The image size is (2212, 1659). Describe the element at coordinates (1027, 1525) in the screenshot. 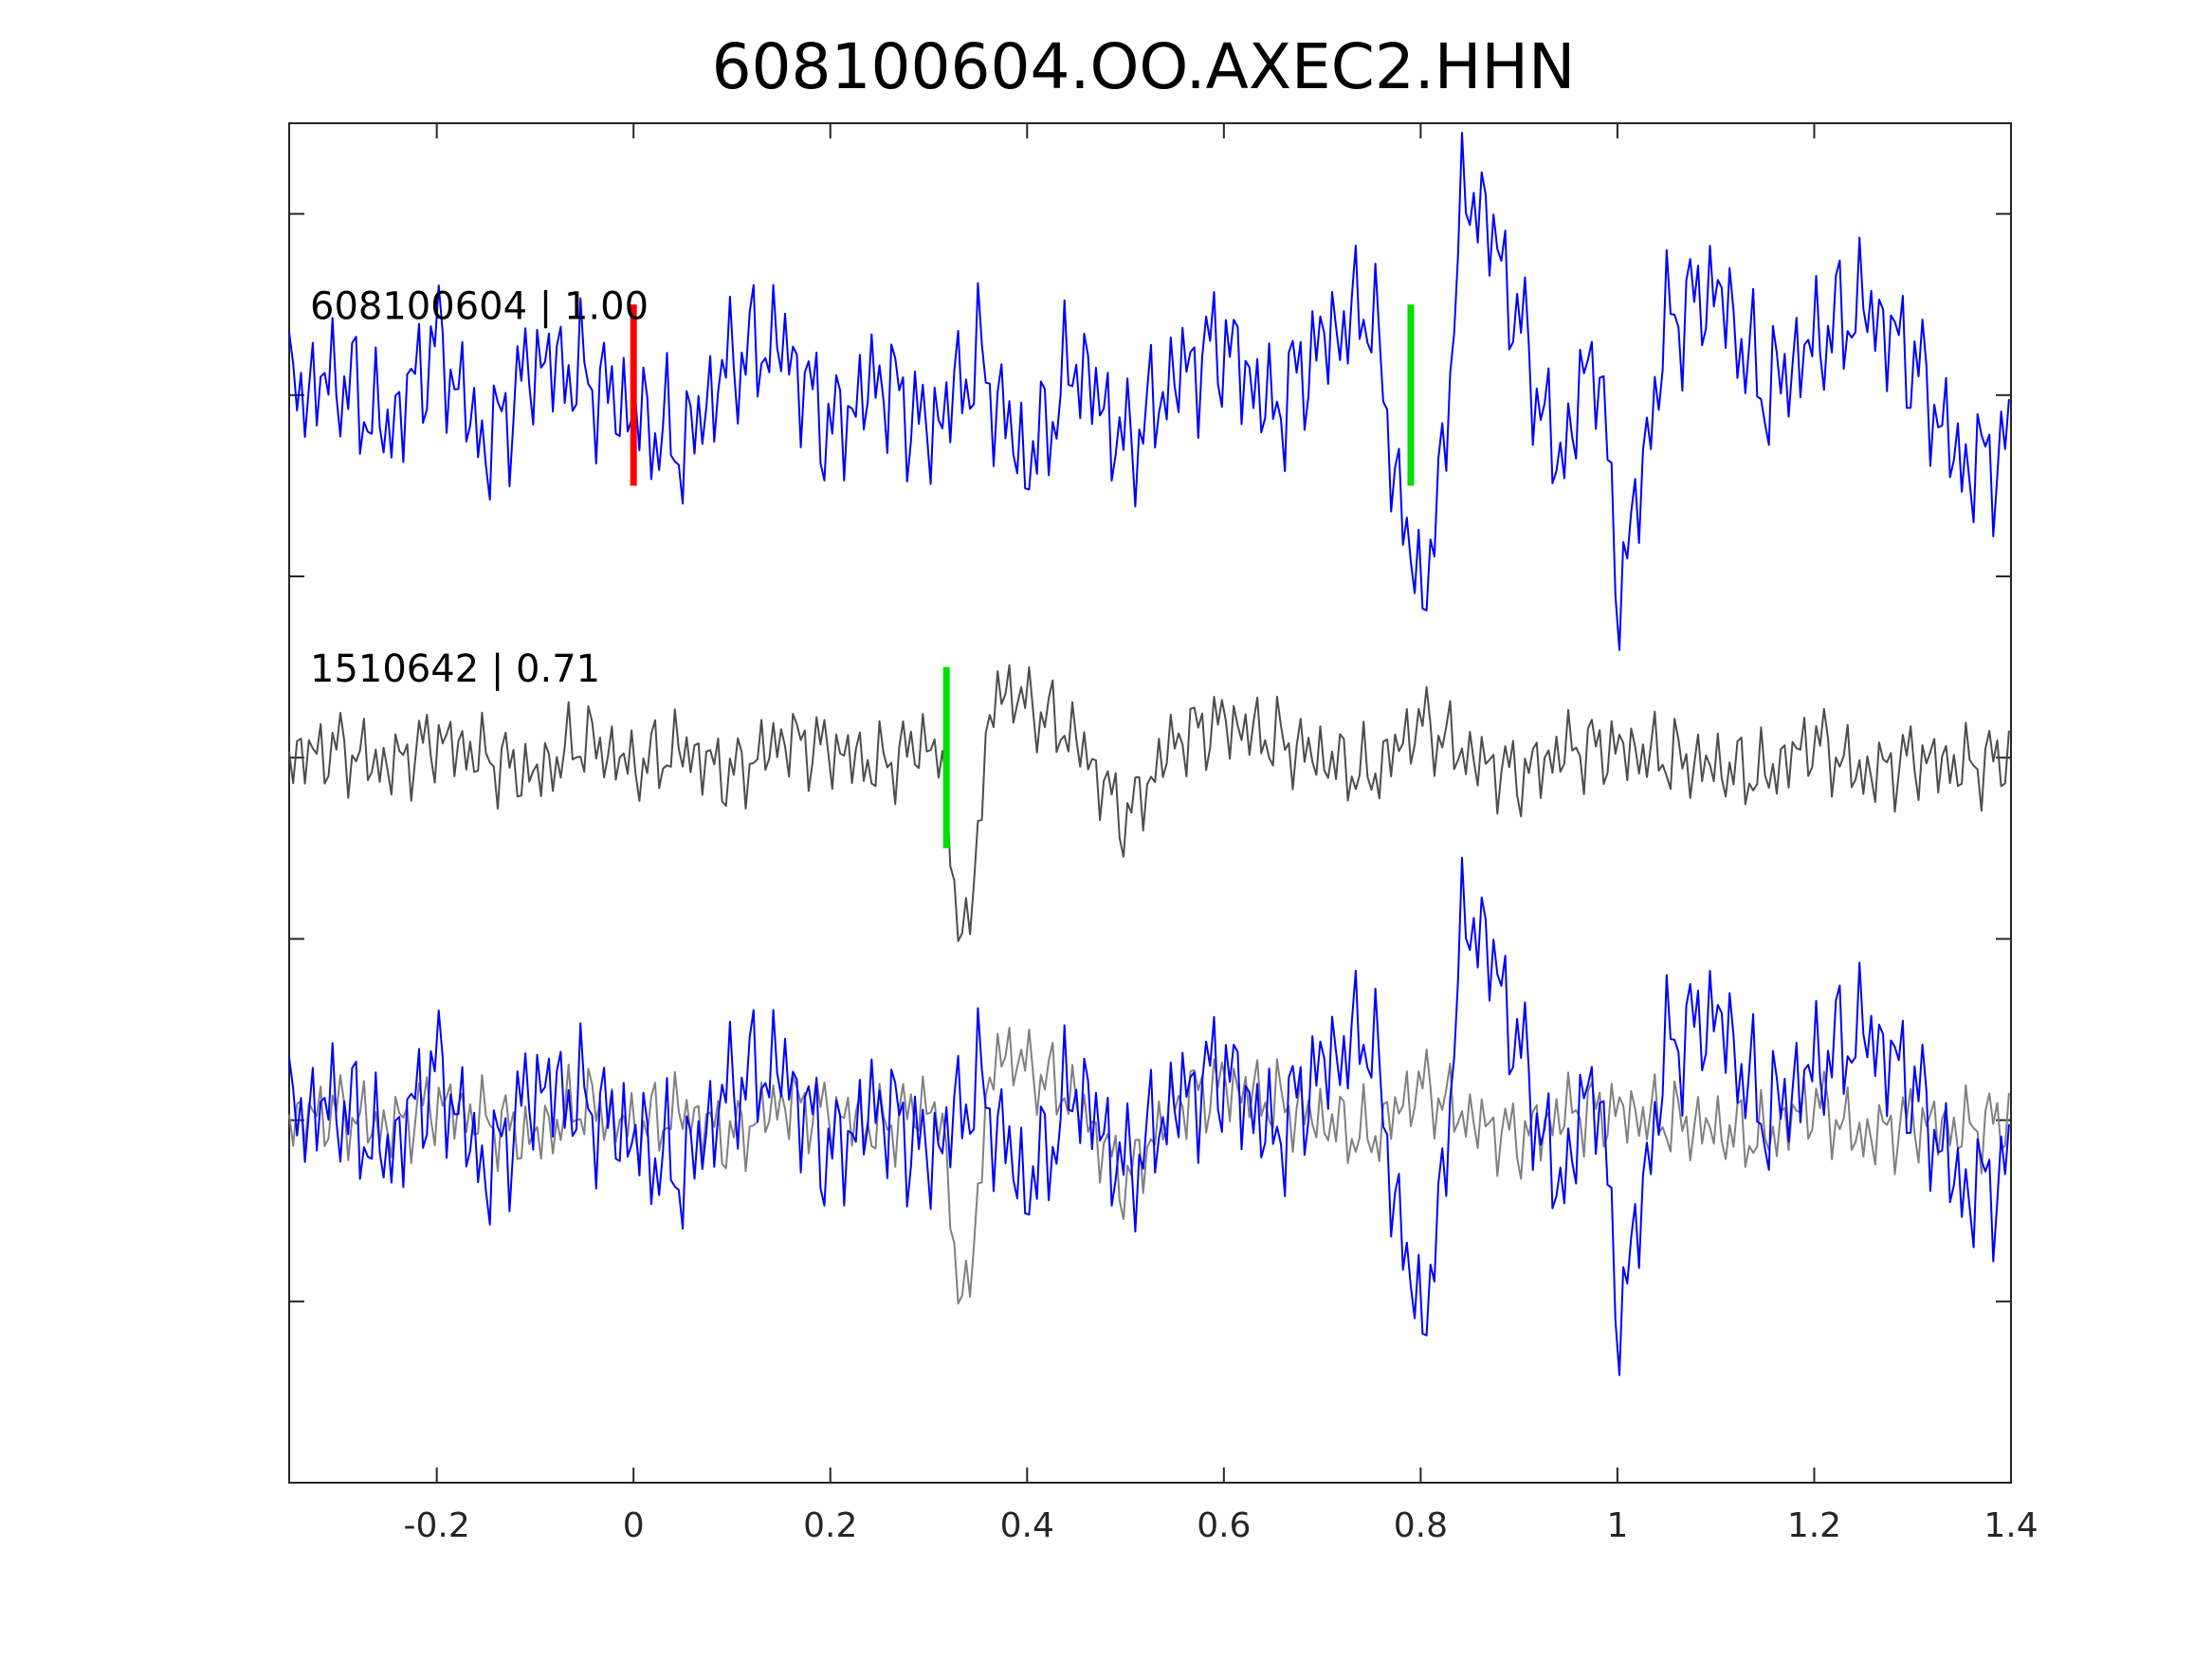

I see `x-tick-label: 0.4` at that location.